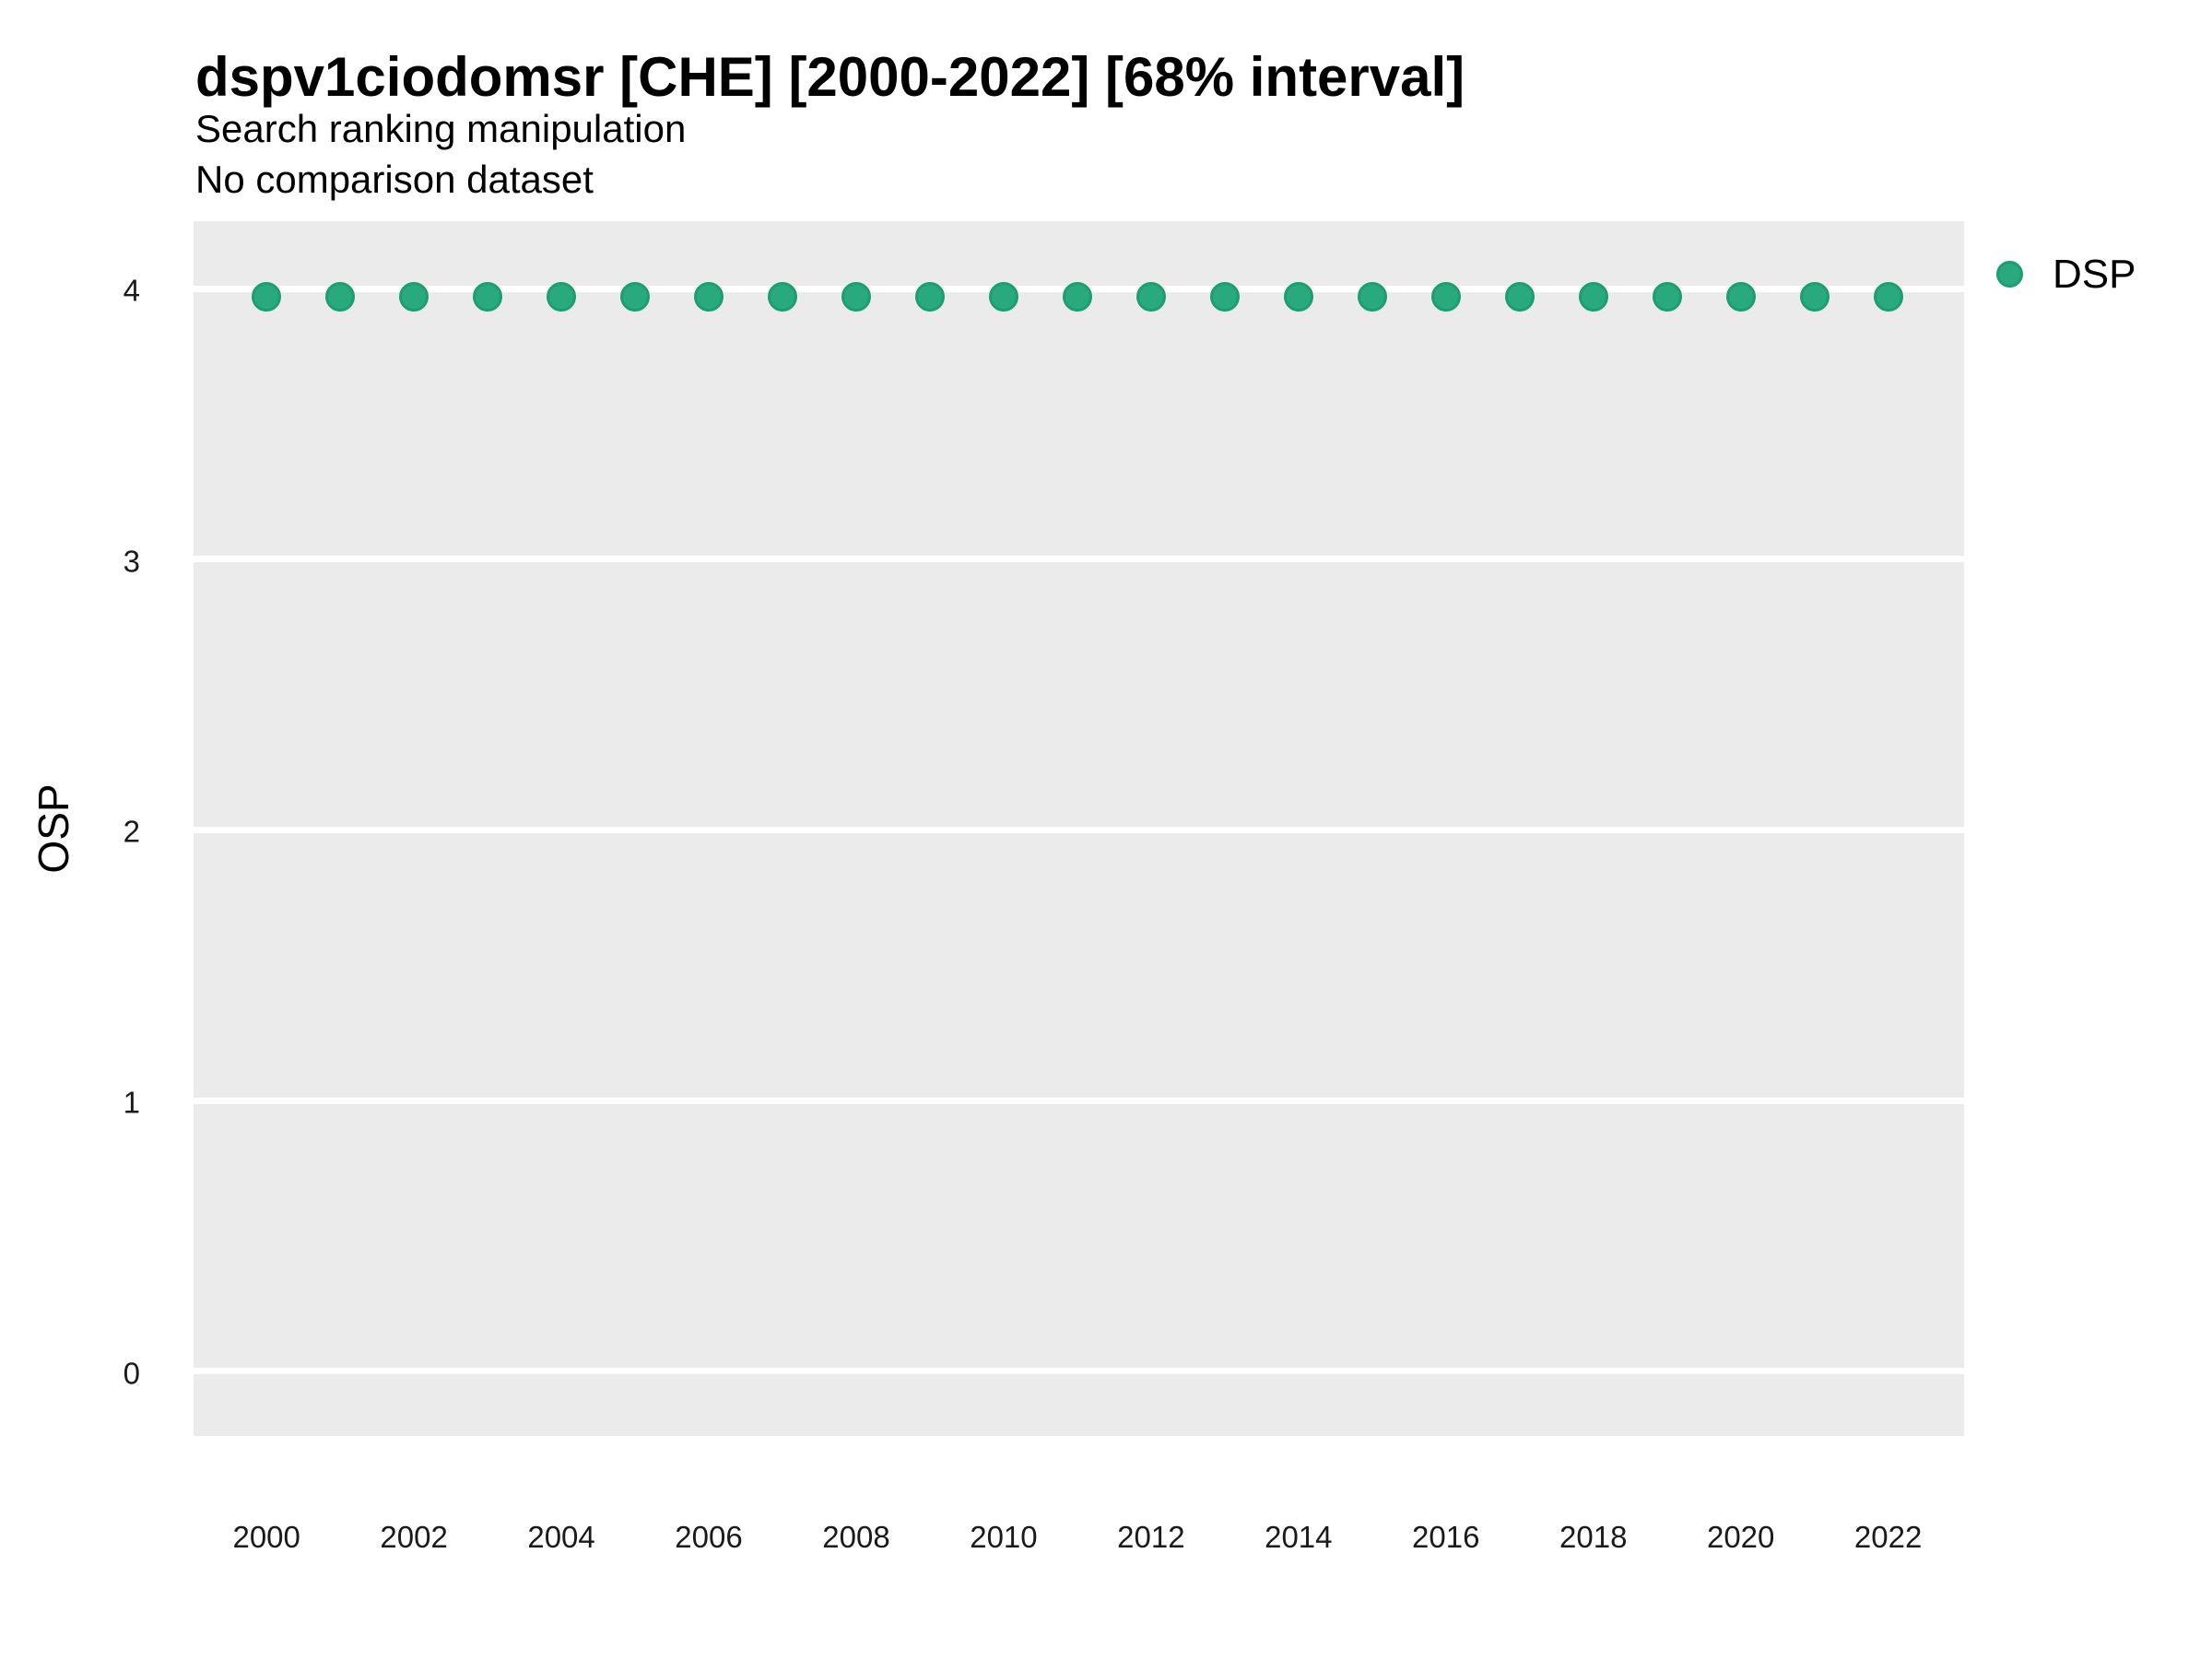 The height and width of the screenshot is (1659, 2212). What do you see at coordinates (2094, 274) in the screenshot?
I see `legend-label: DSP` at bounding box center [2094, 274].